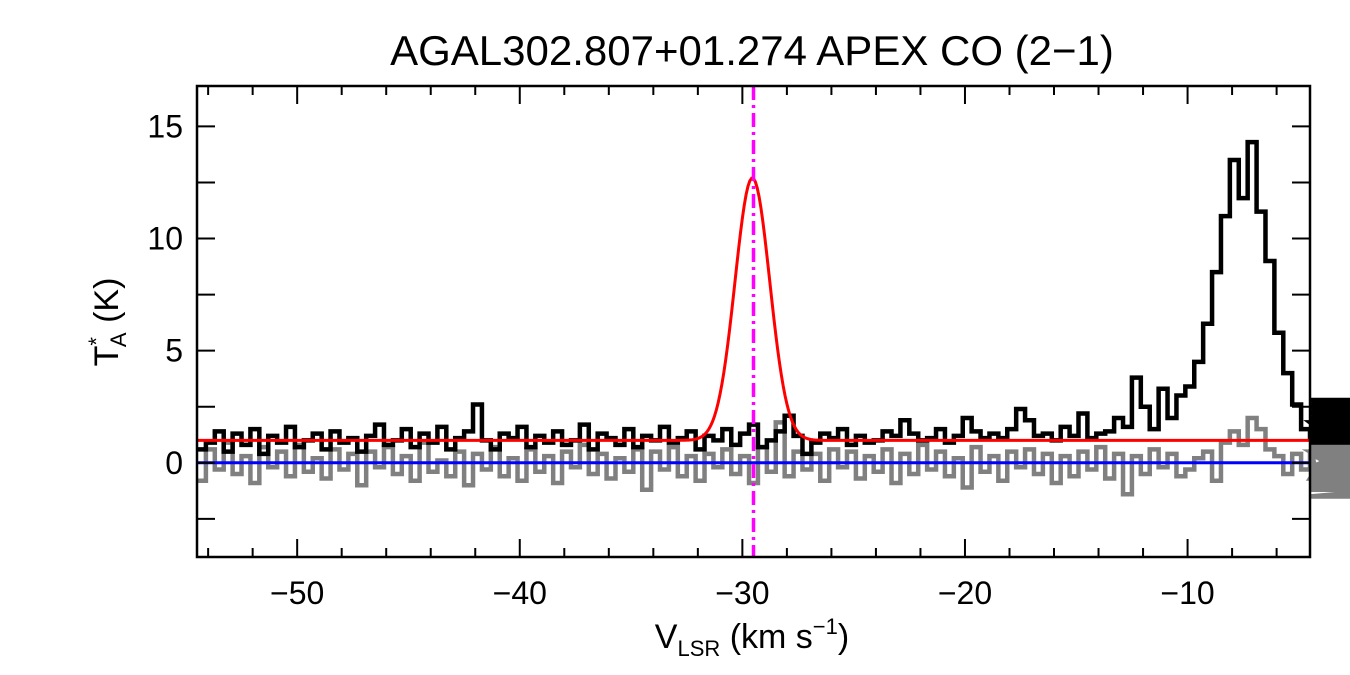 The height and width of the screenshot is (675, 1350). Describe the element at coordinates (843, 637) in the screenshot. I see `x-axis-label-close: )` at that location.